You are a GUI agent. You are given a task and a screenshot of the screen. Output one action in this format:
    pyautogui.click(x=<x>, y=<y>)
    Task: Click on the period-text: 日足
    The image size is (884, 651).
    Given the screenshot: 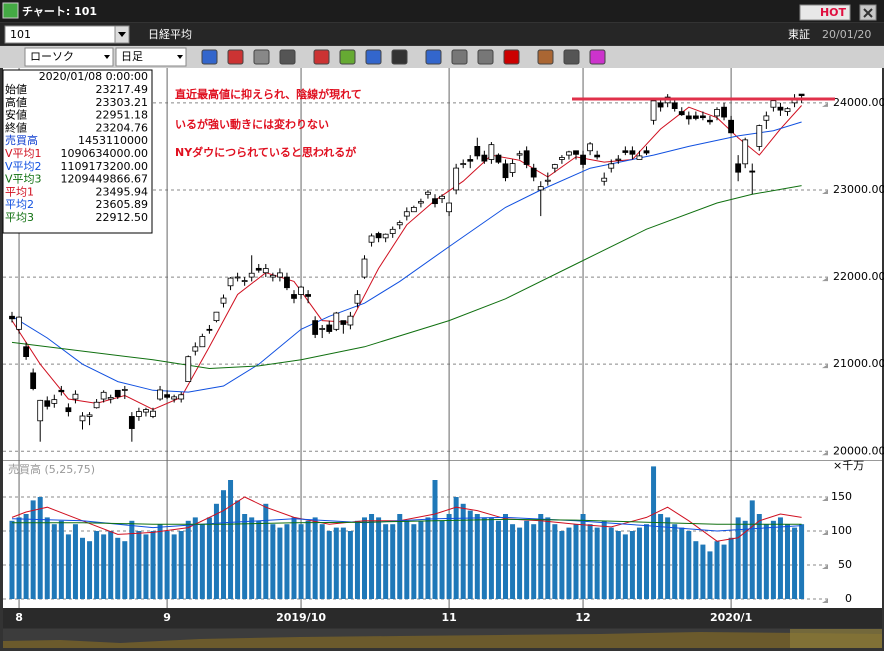 What is the action you would take?
    pyautogui.click(x=132, y=56)
    